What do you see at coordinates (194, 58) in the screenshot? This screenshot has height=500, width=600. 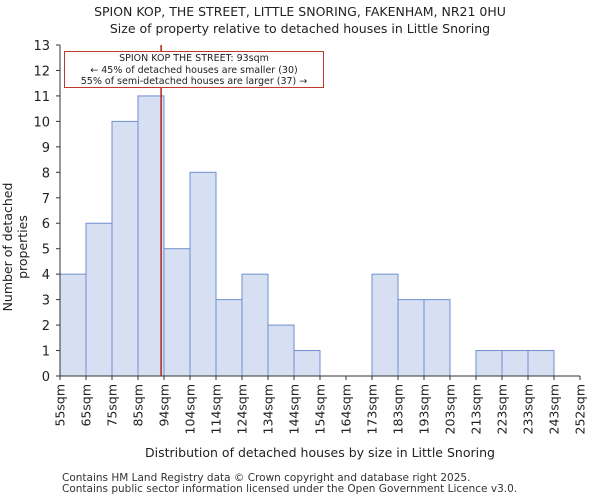 I see `annotation-line-1: SPION KOP THE STREET: 93sqm` at bounding box center [194, 58].